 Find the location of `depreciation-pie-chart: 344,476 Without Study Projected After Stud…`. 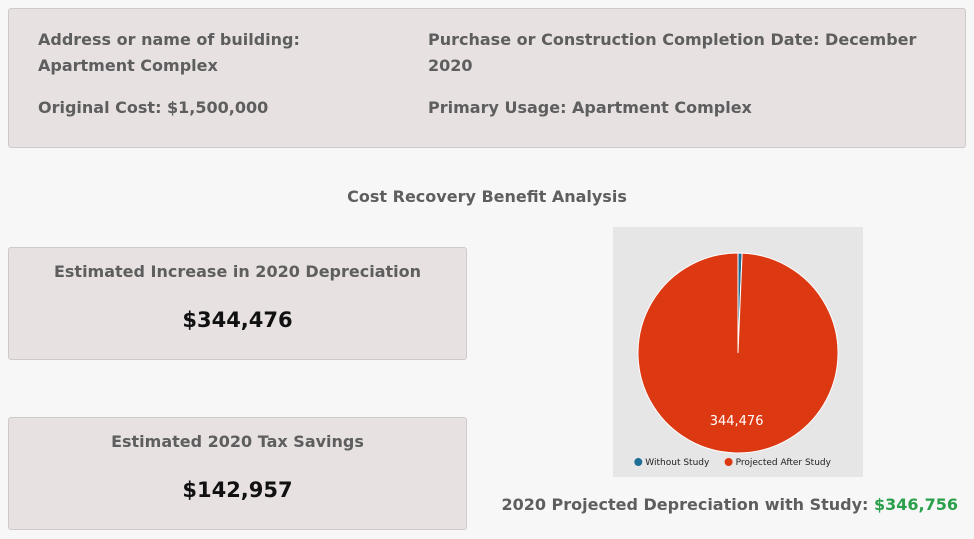

depreciation-pie-chart: 344,476 Without Study Projected After Stud… is located at coordinates (738, 352).